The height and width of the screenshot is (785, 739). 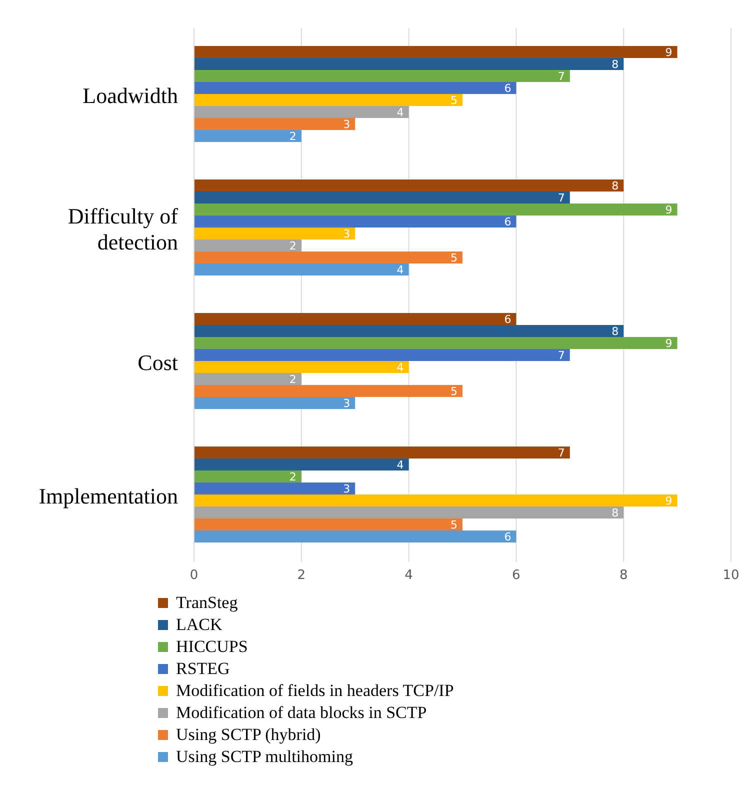 I want to click on x-tick-label: 0, so click(x=194, y=576).